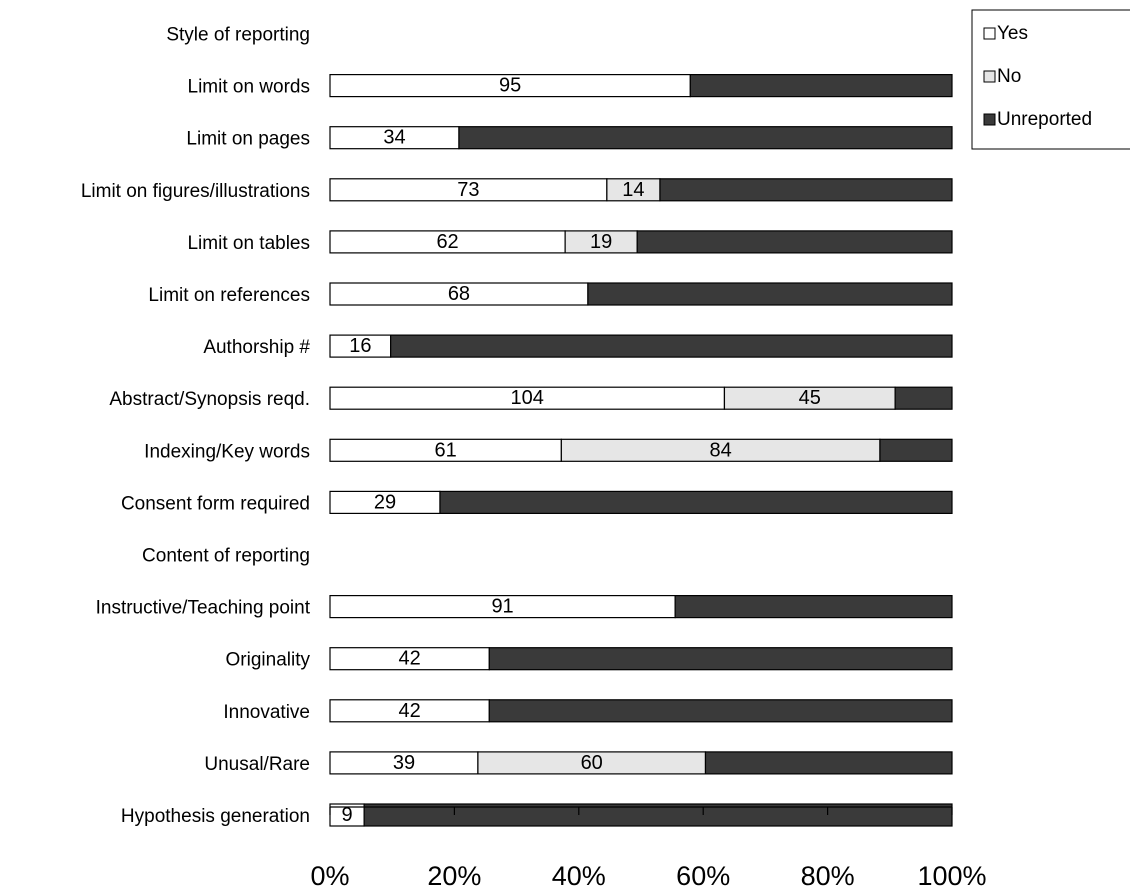 The height and width of the screenshot is (892, 1130). Describe the element at coordinates (720, 711) in the screenshot. I see `bar-unreported-innovative` at that location.